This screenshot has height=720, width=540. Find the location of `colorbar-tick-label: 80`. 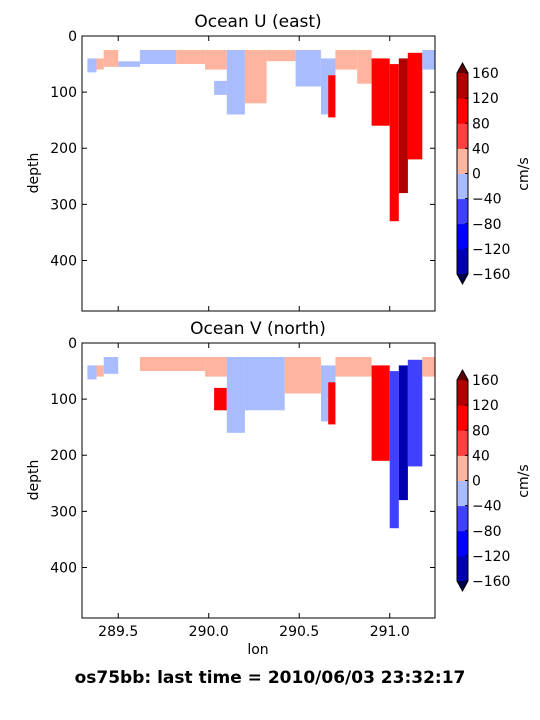

colorbar-tick-label: 80 is located at coordinates (481, 124).